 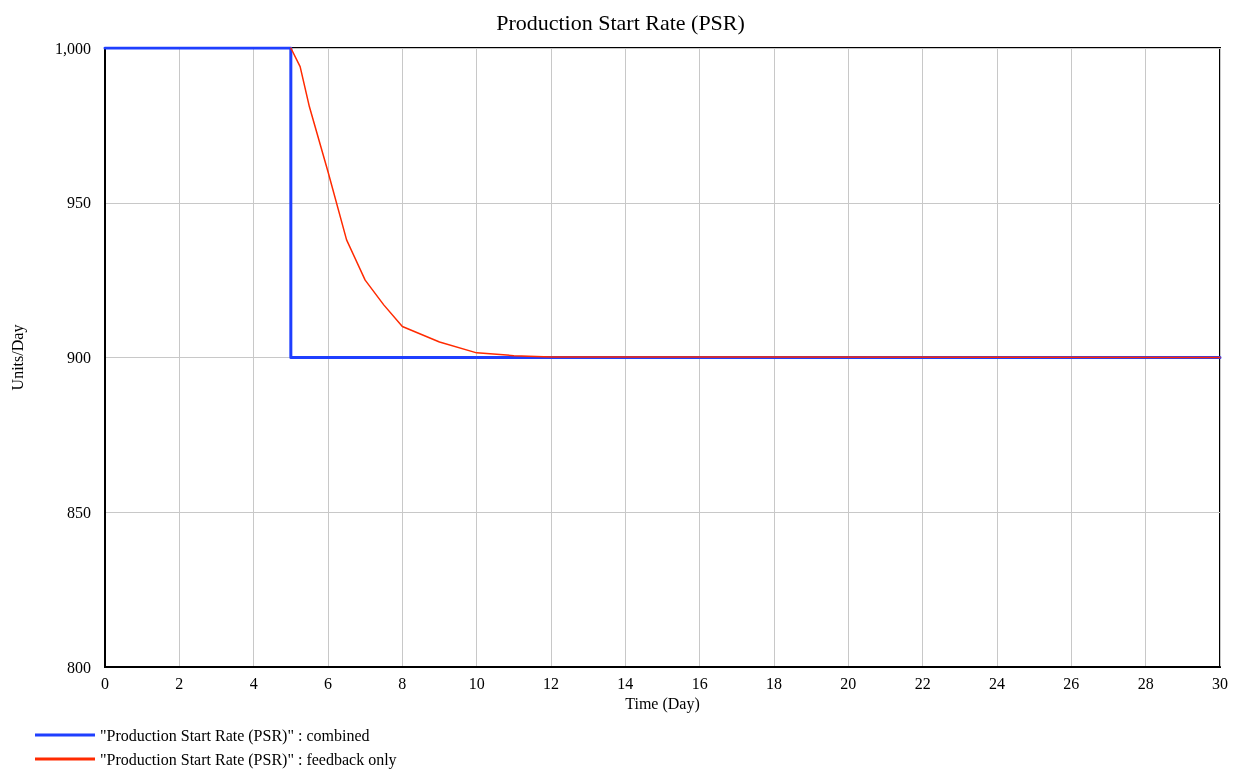 I want to click on x-tick-label: 12, so click(x=551, y=683).